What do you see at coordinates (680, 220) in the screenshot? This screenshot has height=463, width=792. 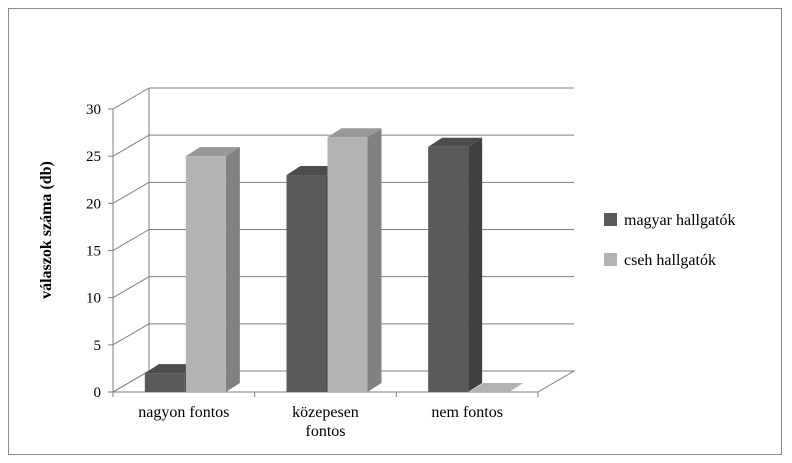 I see `legend-label: magyar hallgatók` at bounding box center [680, 220].